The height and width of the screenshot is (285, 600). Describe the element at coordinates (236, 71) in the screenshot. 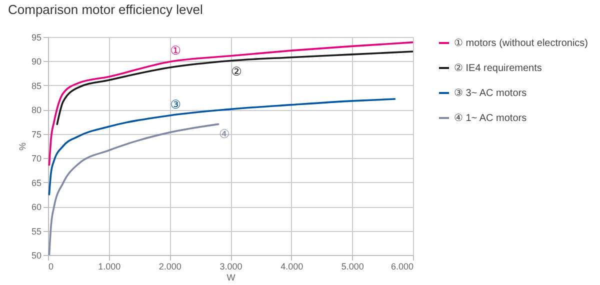

I see `annotation: ②` at that location.